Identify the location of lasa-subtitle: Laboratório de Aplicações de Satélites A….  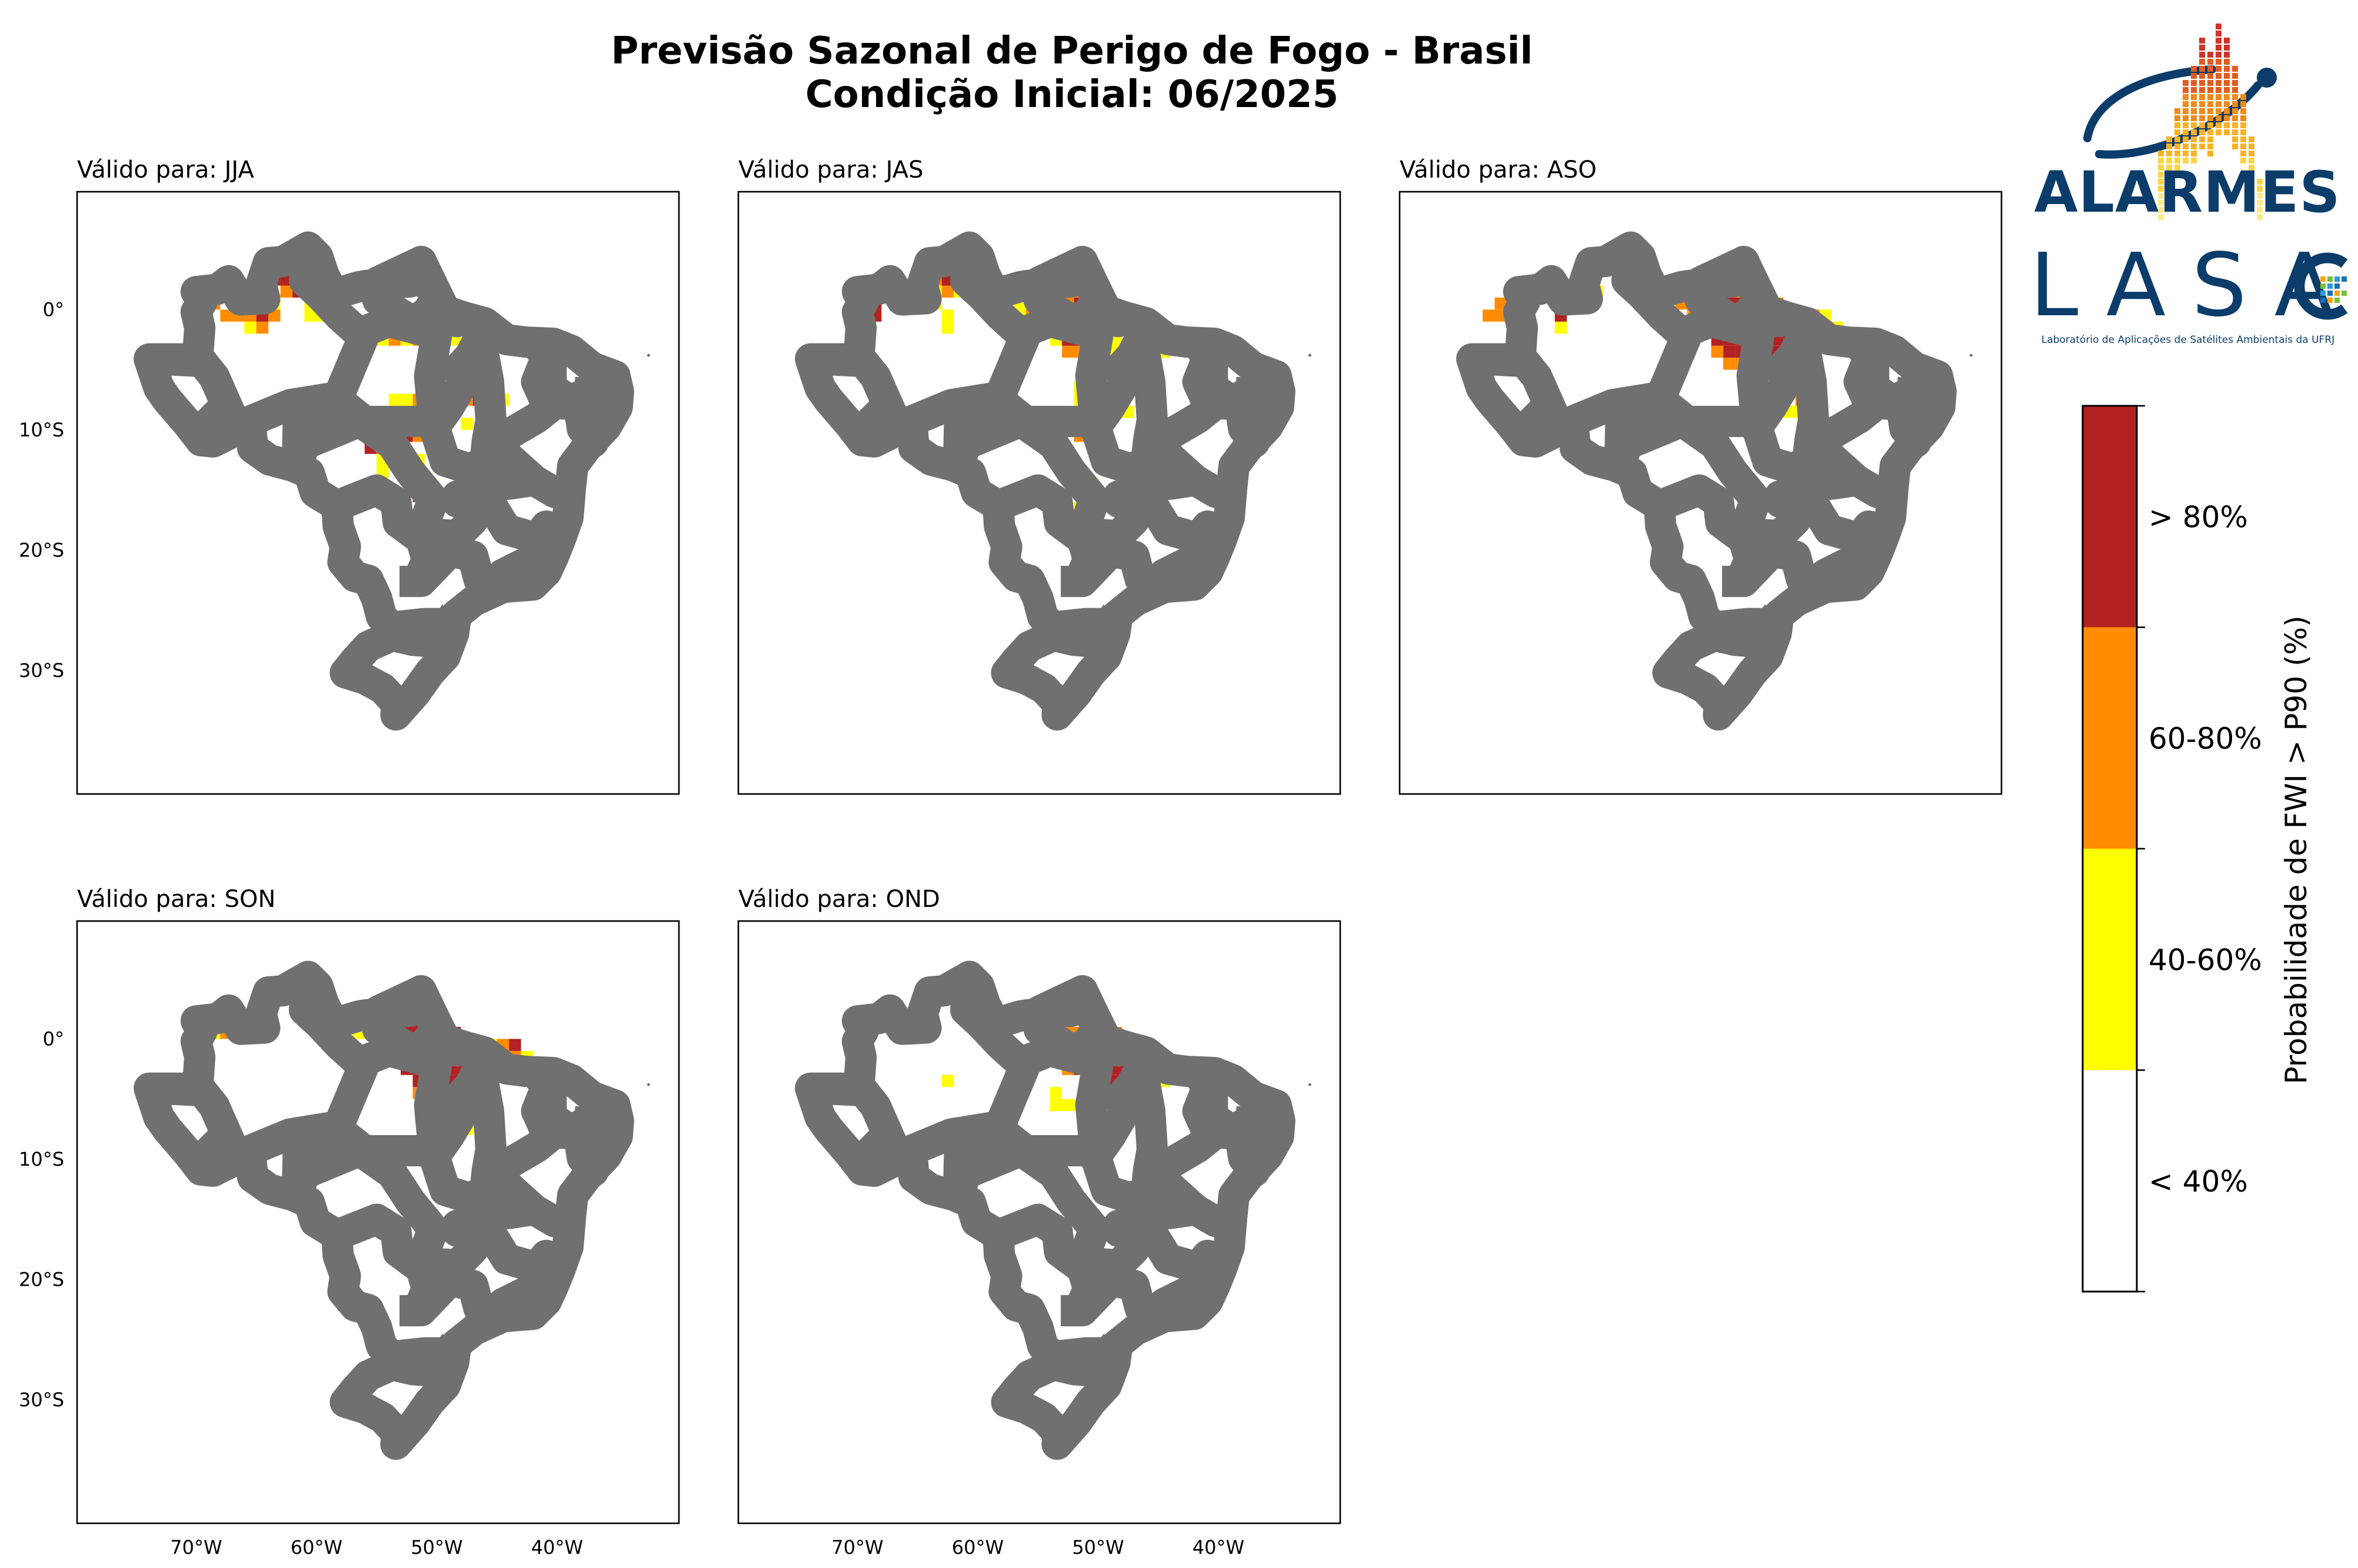
(2187, 340).